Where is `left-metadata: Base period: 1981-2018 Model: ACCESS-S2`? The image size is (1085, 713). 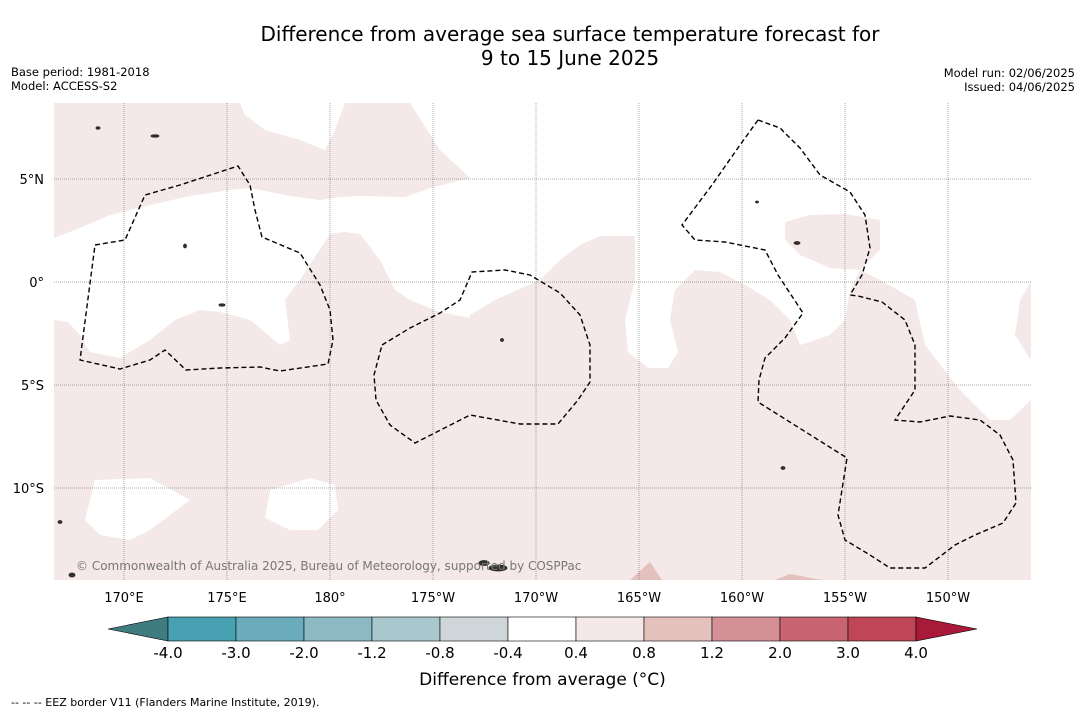 left-metadata: Base period: 1981-2018 Model: ACCESS-S2 is located at coordinates (80, 79).